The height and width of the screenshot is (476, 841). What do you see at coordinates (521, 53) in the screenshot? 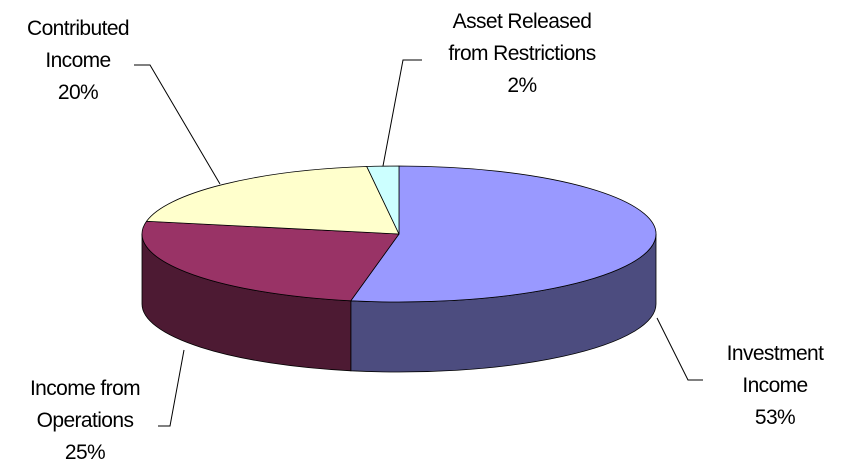
I see `slice-label-asset-released-from-restrictions: from Restrictions` at bounding box center [521, 53].